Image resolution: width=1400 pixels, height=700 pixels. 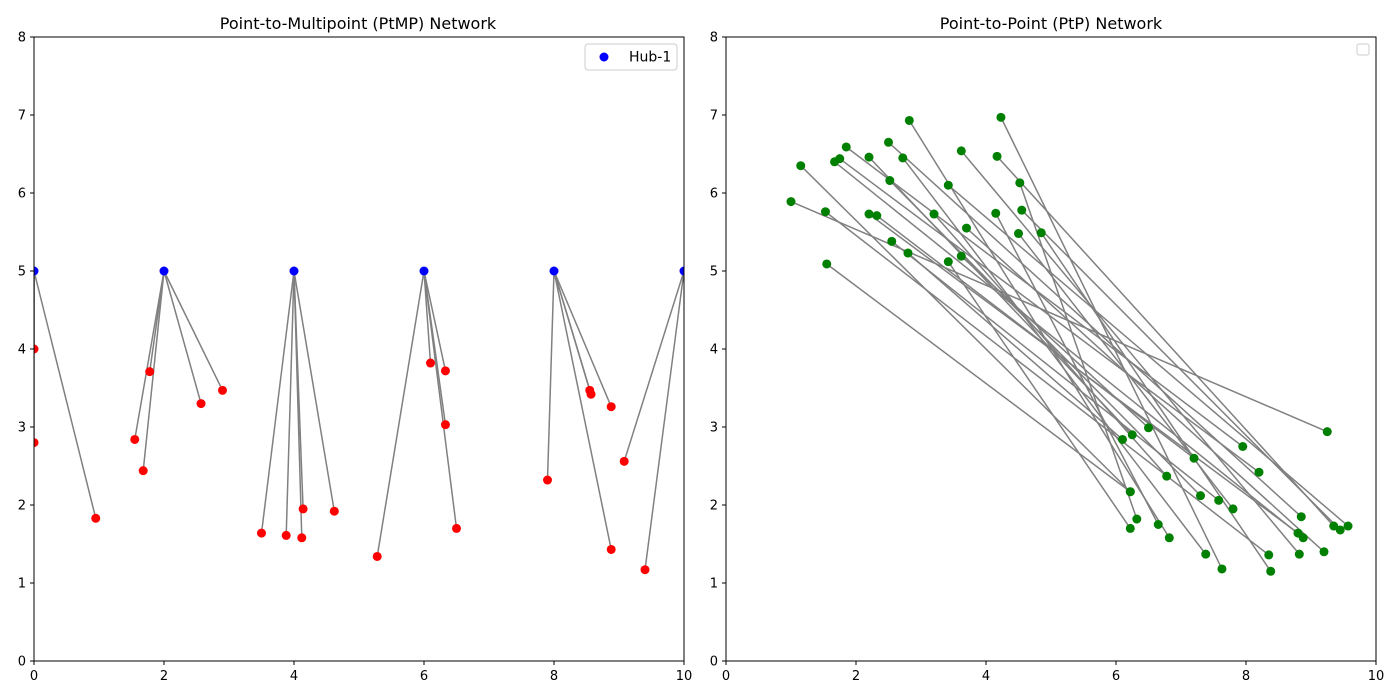 What do you see at coordinates (986, 676) in the screenshot?
I see `ptp-x-tick-label: 4` at bounding box center [986, 676].